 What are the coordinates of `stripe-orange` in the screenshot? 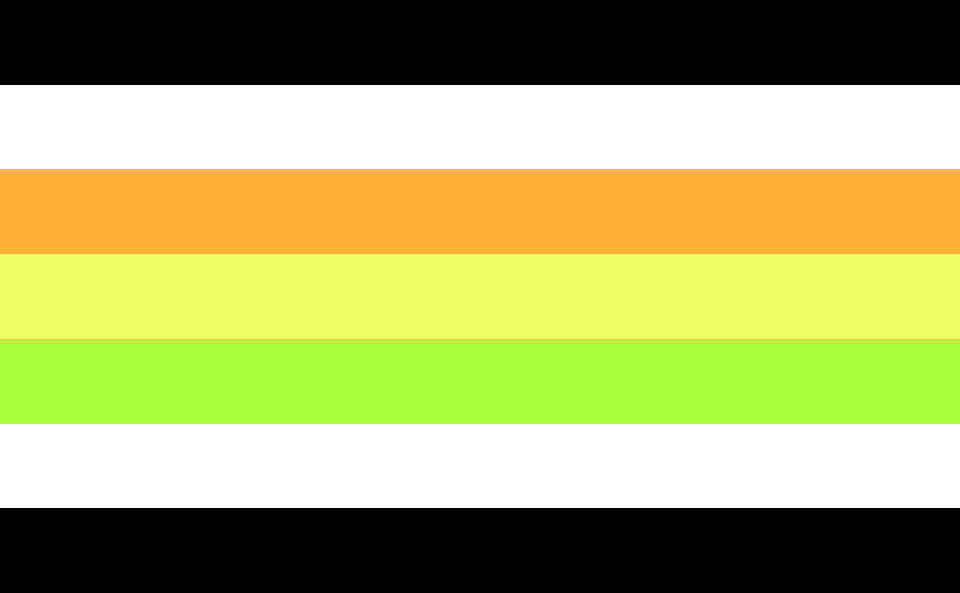 It's located at (480, 212).